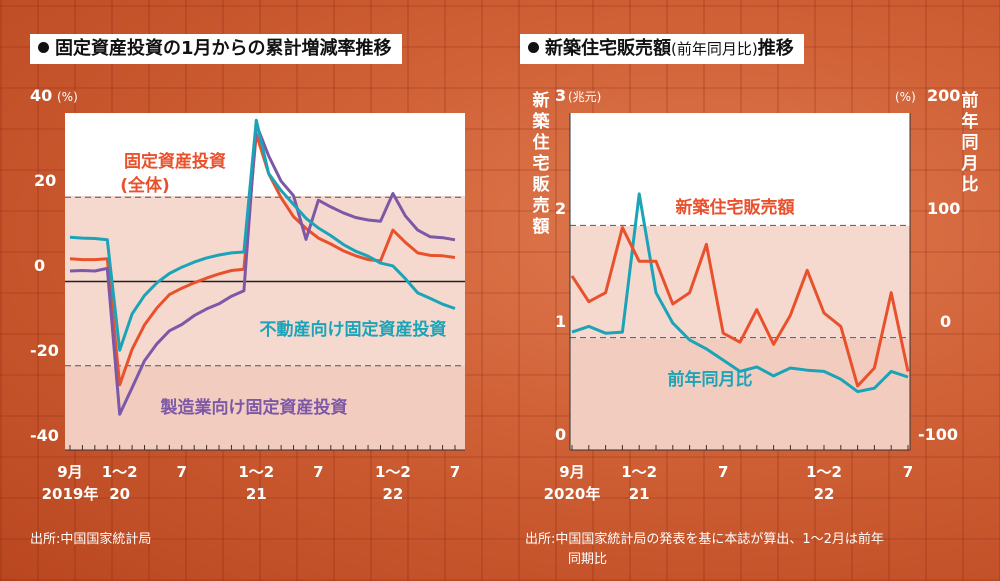 This screenshot has width=1000, height=581. I want to click on right-panel-title: 新築住宅販売額(前年同月比)推移, so click(662, 49).